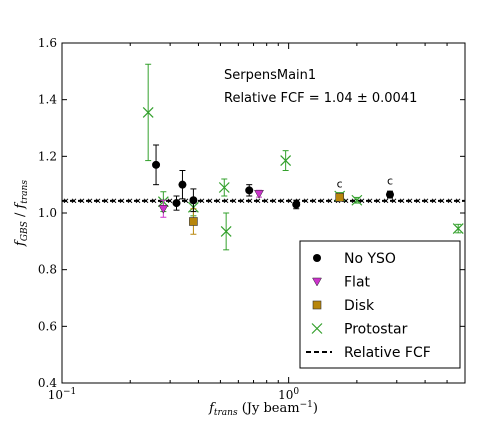 The width and height of the screenshot is (491, 425). Describe the element at coordinates (317, 328) in the screenshot. I see `legend-marker-protostar` at that location.